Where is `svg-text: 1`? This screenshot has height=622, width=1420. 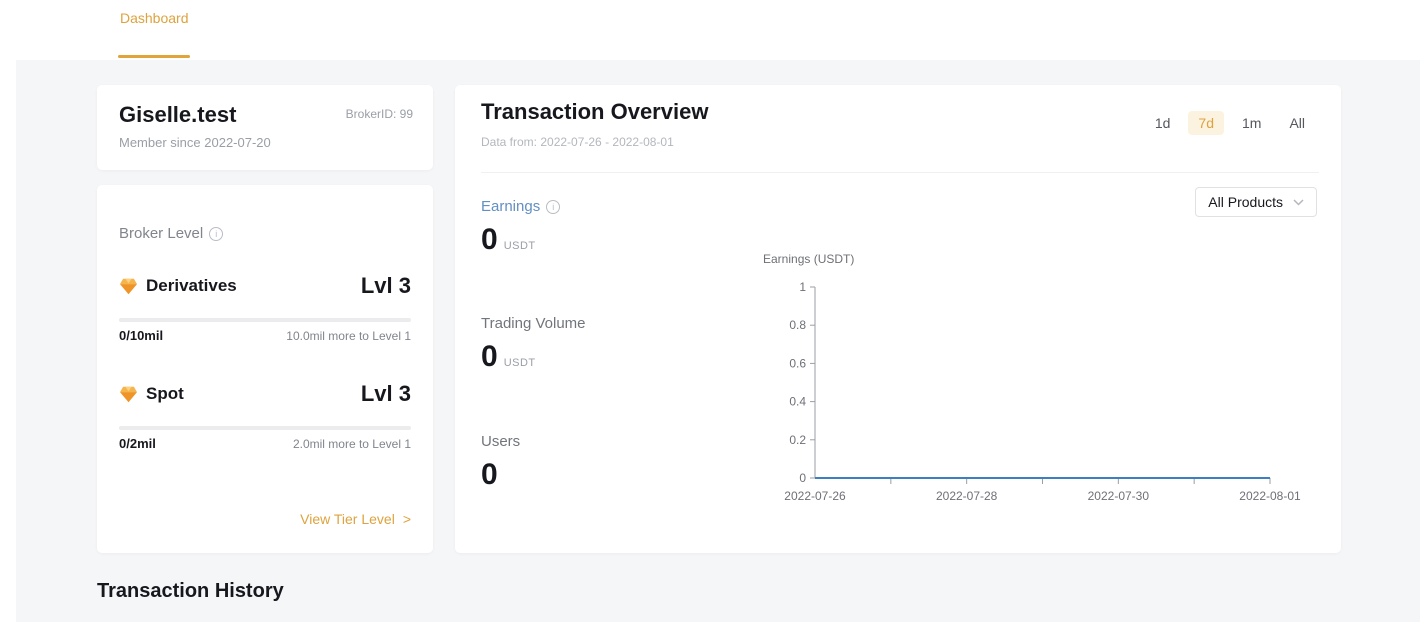 svg-text: 1 is located at coordinates (802, 287).